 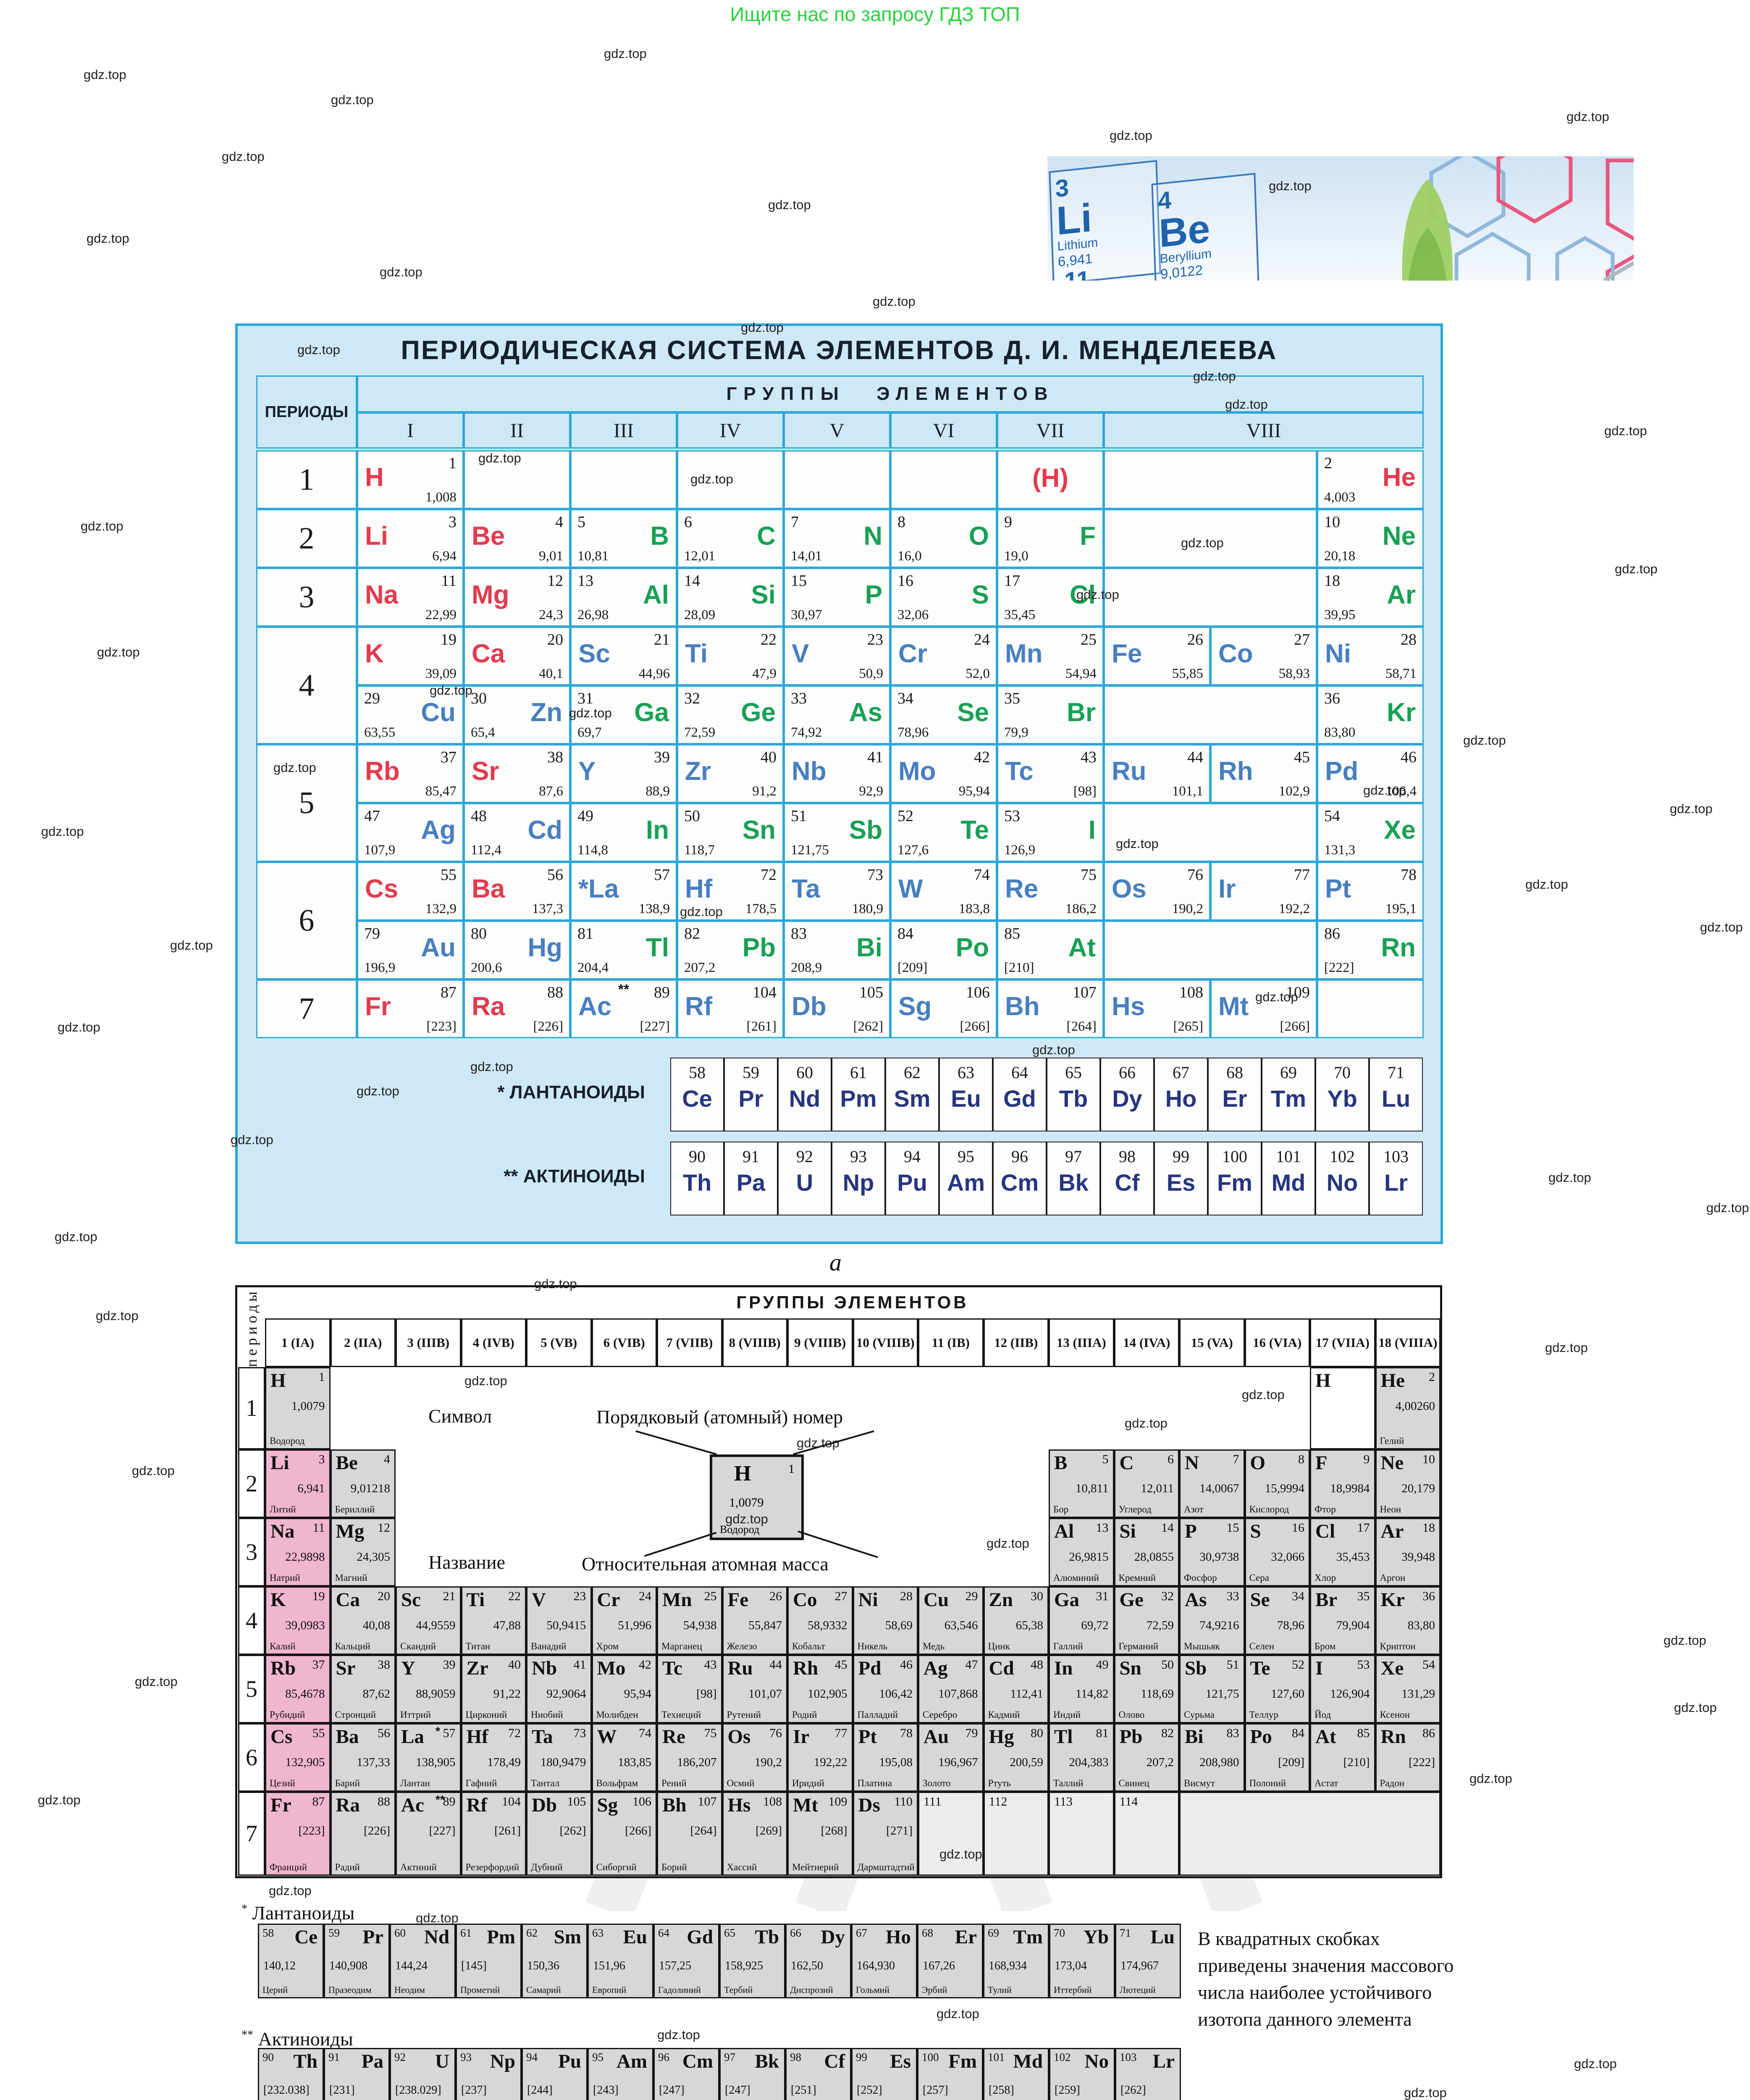 What do you see at coordinates (1127, 1178) in the screenshot?
I see `actinide-cell-Cf: 98 Cf` at bounding box center [1127, 1178].